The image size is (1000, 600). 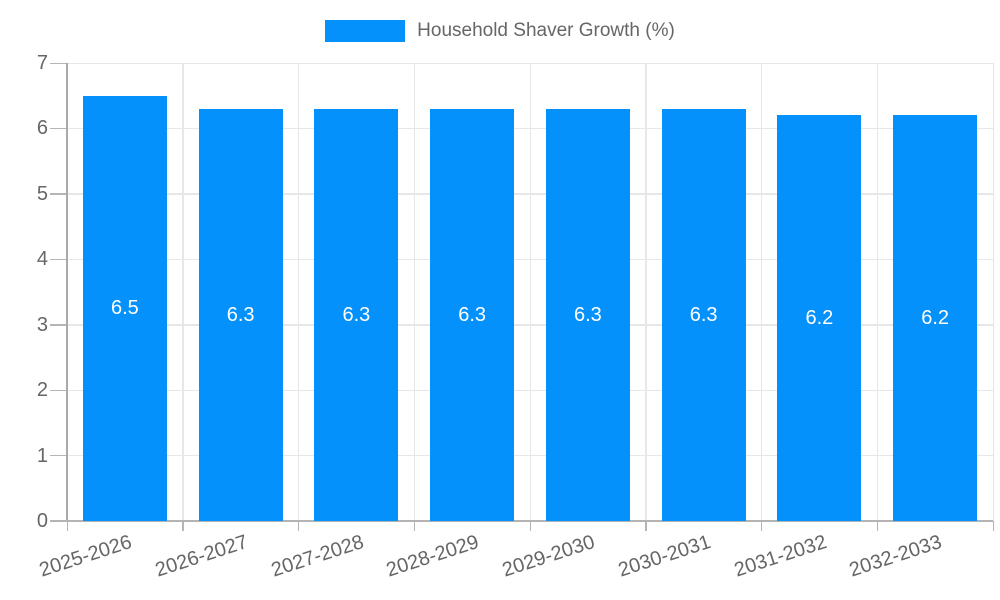 What do you see at coordinates (317, 556) in the screenshot?
I see `x-axis-tick-label: 2027-2028` at bounding box center [317, 556].